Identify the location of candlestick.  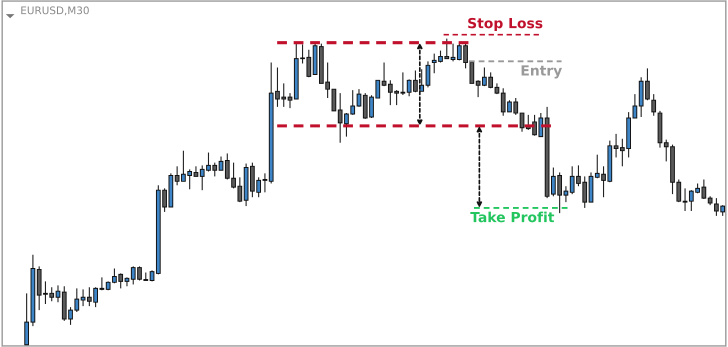
(653, 105).